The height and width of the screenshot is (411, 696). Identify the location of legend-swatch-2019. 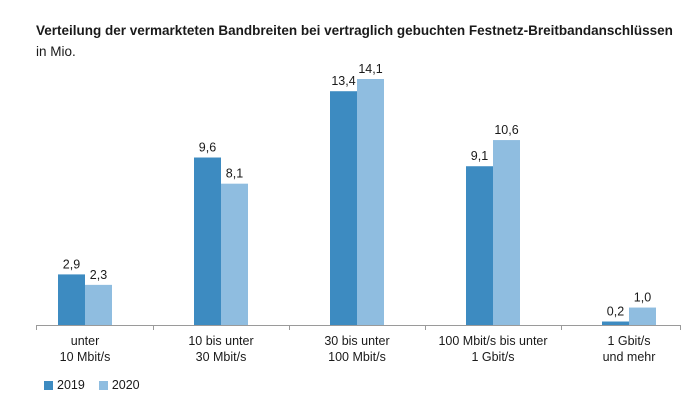
(48, 385).